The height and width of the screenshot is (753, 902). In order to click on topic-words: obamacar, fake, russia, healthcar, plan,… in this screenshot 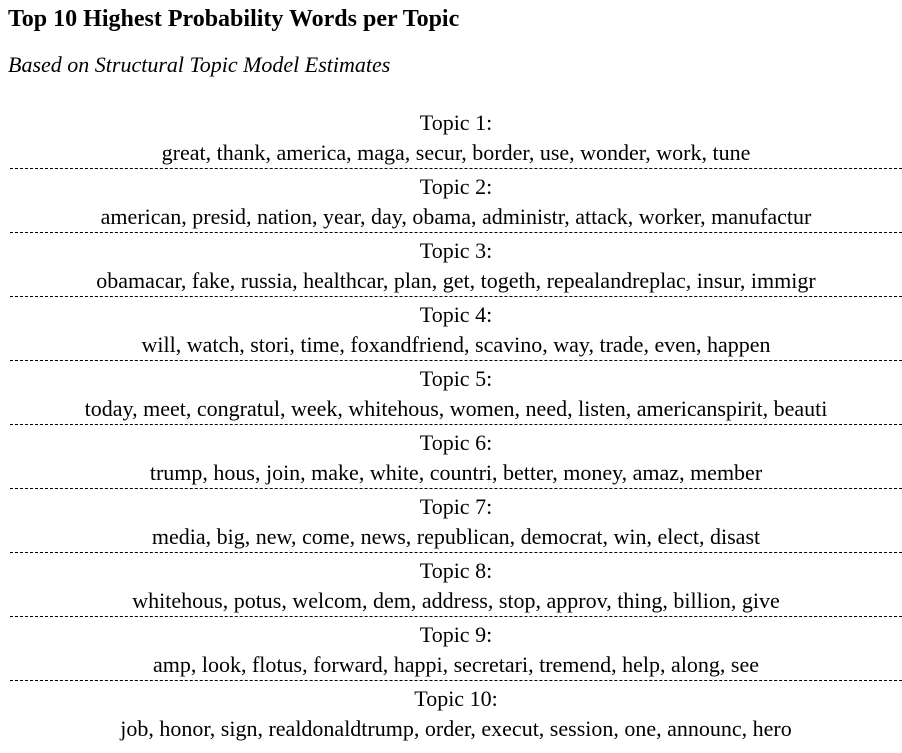, I will do `click(456, 280)`.